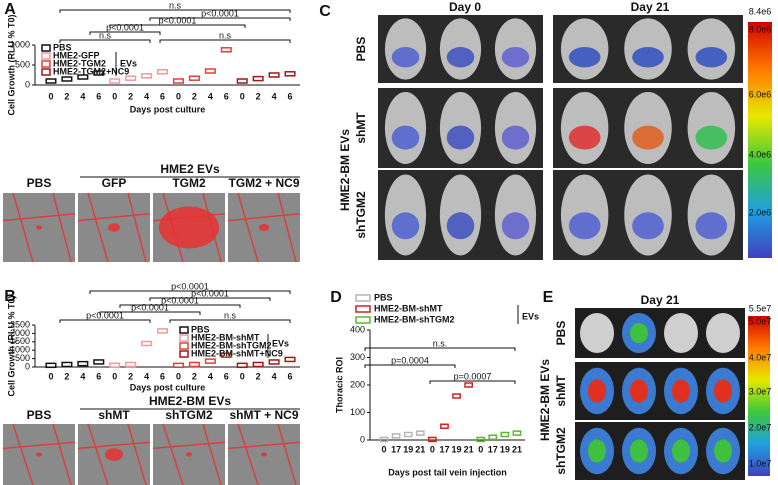 The image size is (778, 485). Describe the element at coordinates (660, 300) in the screenshot. I see `imaging-title: Day 21` at that location.